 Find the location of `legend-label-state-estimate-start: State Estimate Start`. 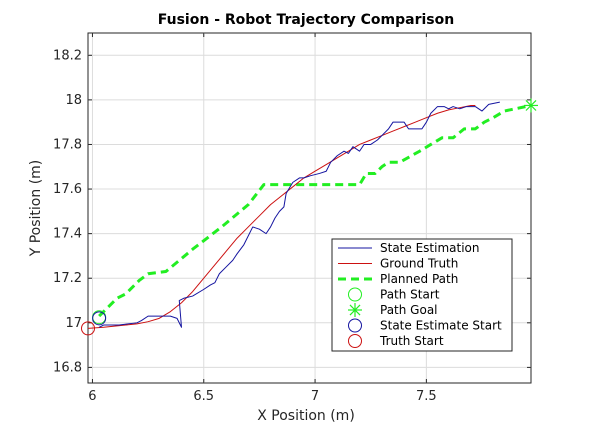

legend-label-state-estimate-start: State Estimate Start is located at coordinates (441, 326).